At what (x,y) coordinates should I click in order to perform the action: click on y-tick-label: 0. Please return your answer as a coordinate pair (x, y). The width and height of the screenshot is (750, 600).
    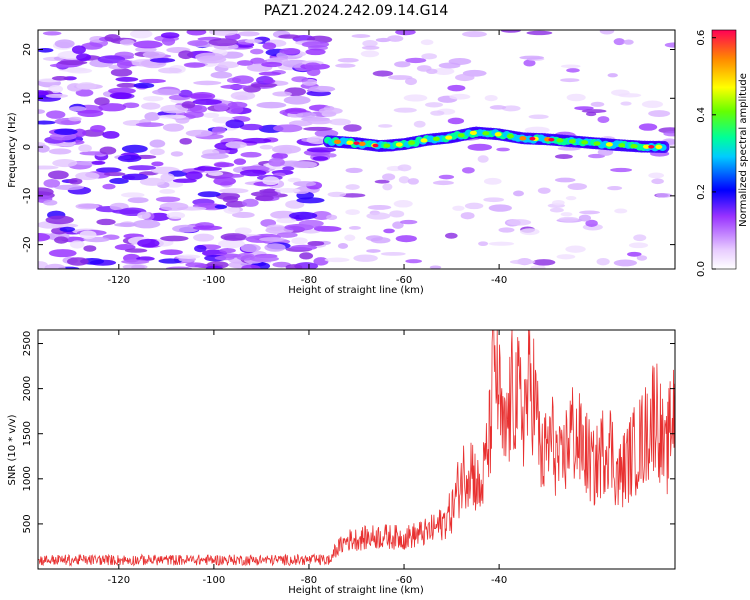
    Looking at the image, I should click on (27, 147).